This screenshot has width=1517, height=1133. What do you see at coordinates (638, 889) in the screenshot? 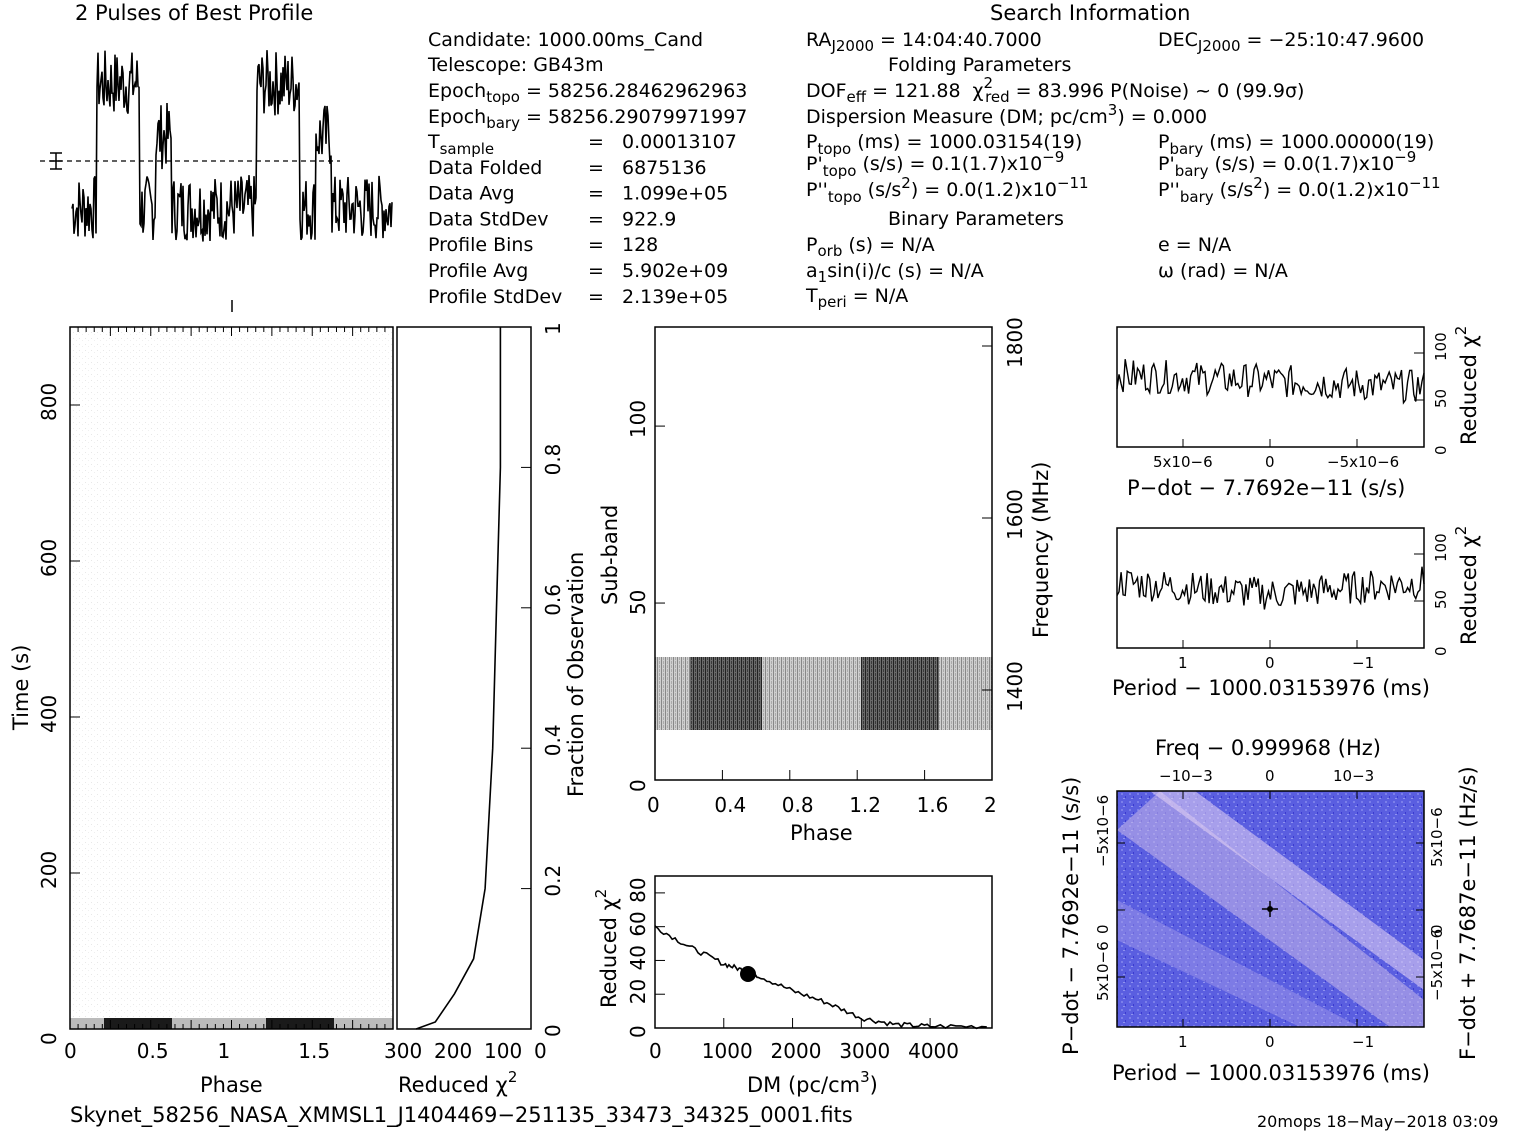
I see `y-tick-label: 80` at bounding box center [638, 889].